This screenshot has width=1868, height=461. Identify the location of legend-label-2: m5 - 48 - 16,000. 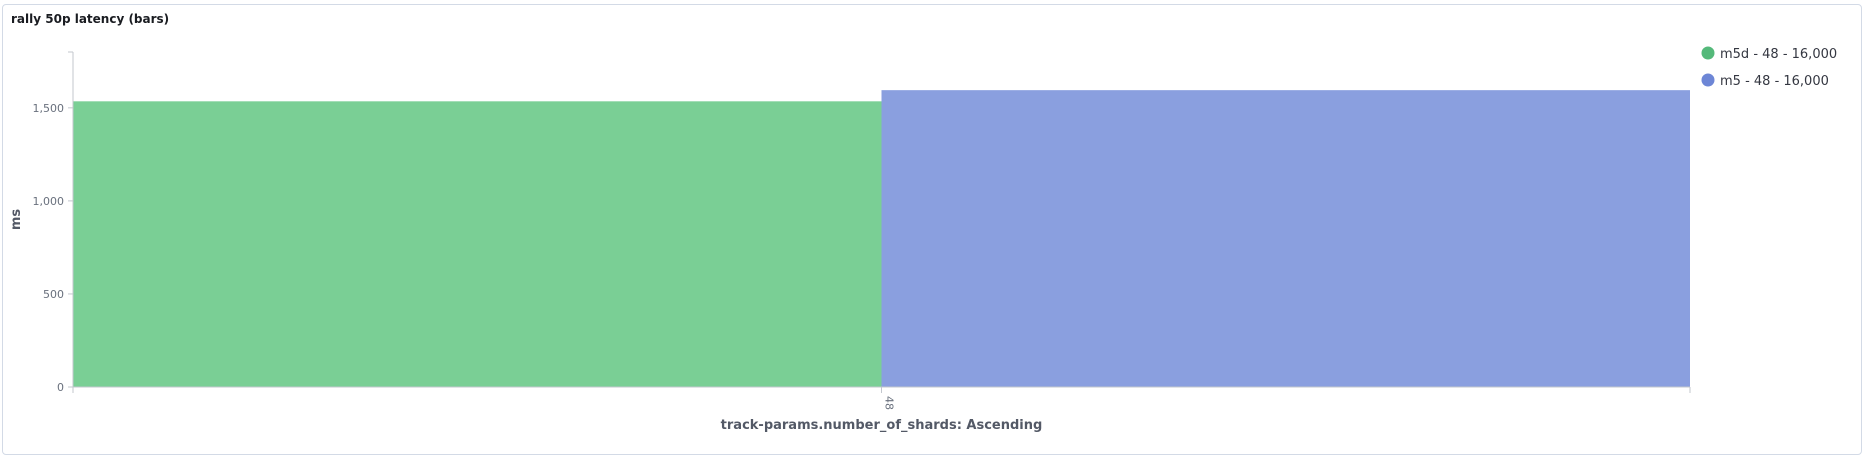
(1774, 81).